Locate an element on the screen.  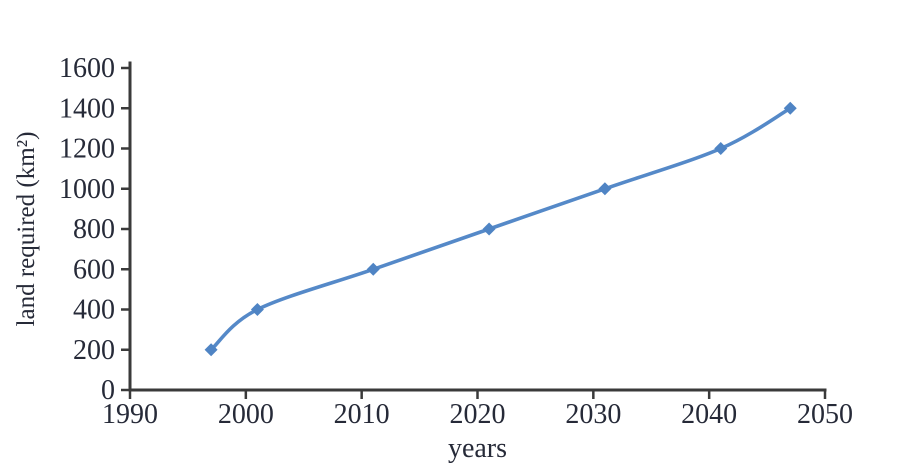
x-tick-label: 1990 is located at coordinates (130, 414).